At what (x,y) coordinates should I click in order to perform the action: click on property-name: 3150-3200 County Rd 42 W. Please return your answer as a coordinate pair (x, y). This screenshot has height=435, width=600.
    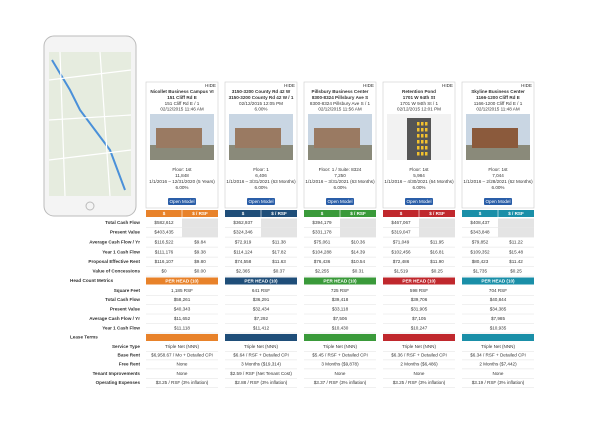
    Looking at the image, I should click on (261, 91).